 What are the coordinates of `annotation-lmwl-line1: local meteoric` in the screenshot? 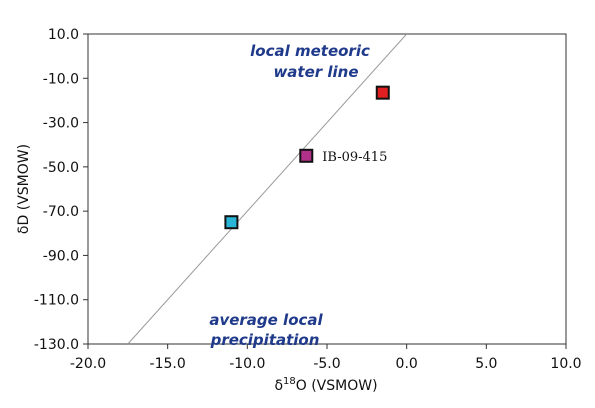 It's located at (310, 51).